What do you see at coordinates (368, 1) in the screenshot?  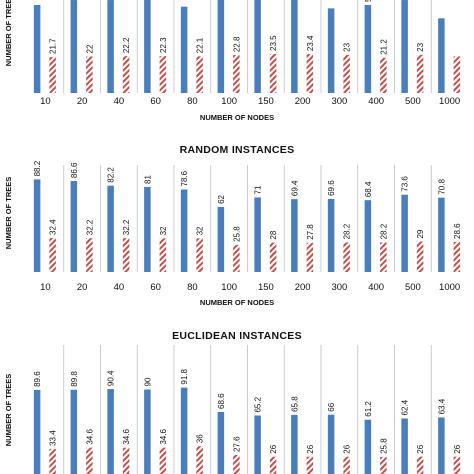 I see `data-label-a: 5` at bounding box center [368, 1].